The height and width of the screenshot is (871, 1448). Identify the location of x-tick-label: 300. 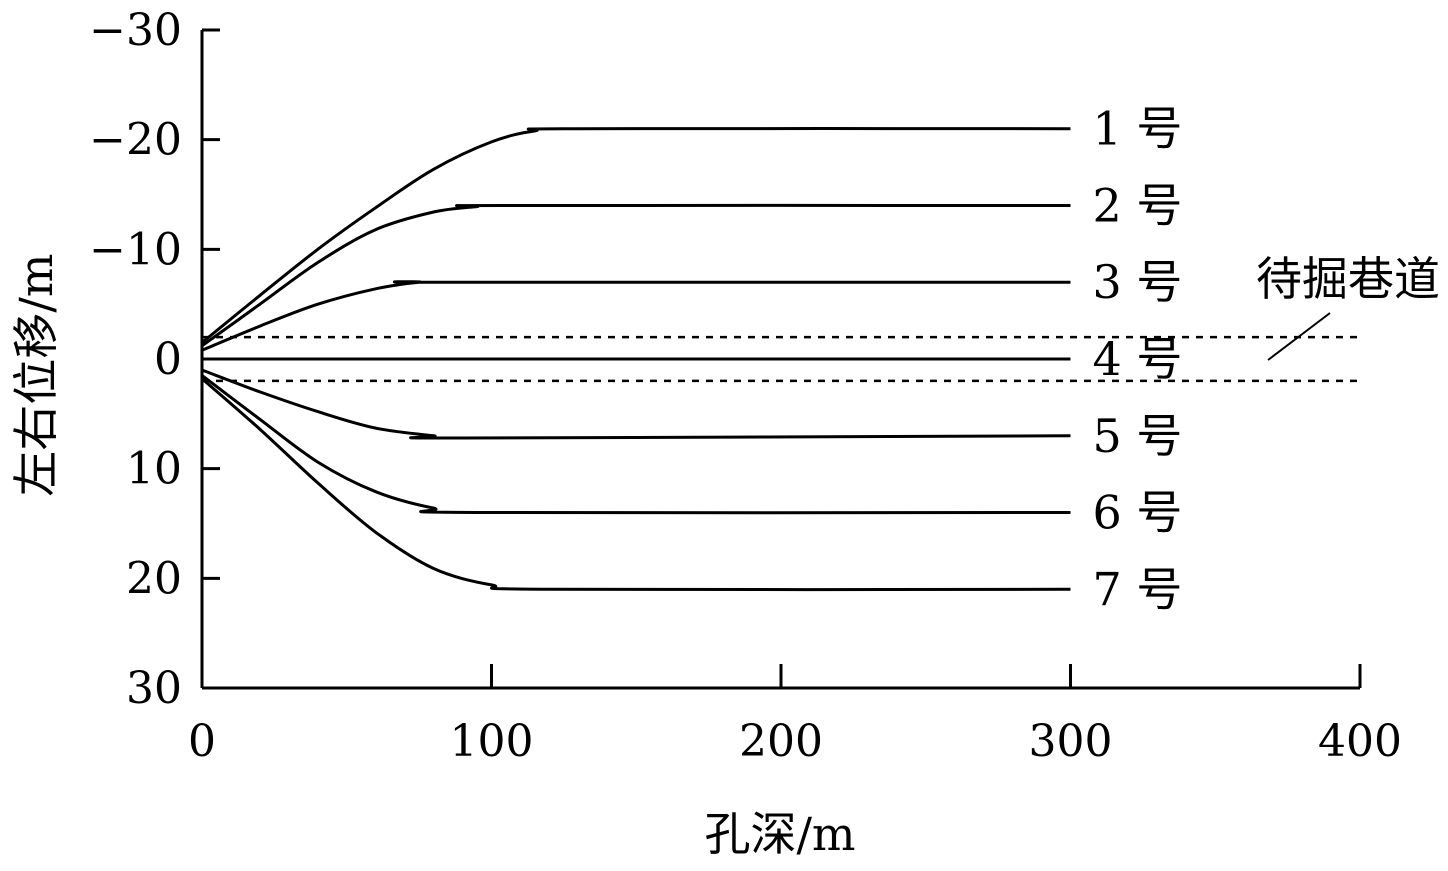
(1071, 741).